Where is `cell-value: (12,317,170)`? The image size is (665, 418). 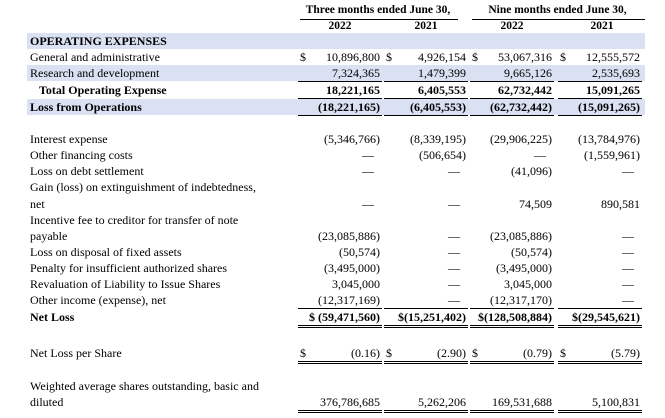 cell-value: (12,317,170) is located at coordinates (521, 300).